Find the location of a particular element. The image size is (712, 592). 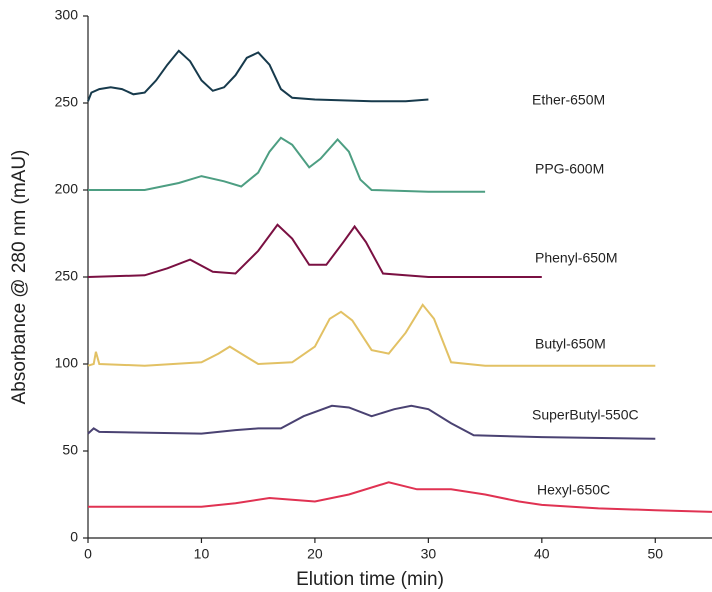

x-tick-label: 50 is located at coordinates (655, 554).